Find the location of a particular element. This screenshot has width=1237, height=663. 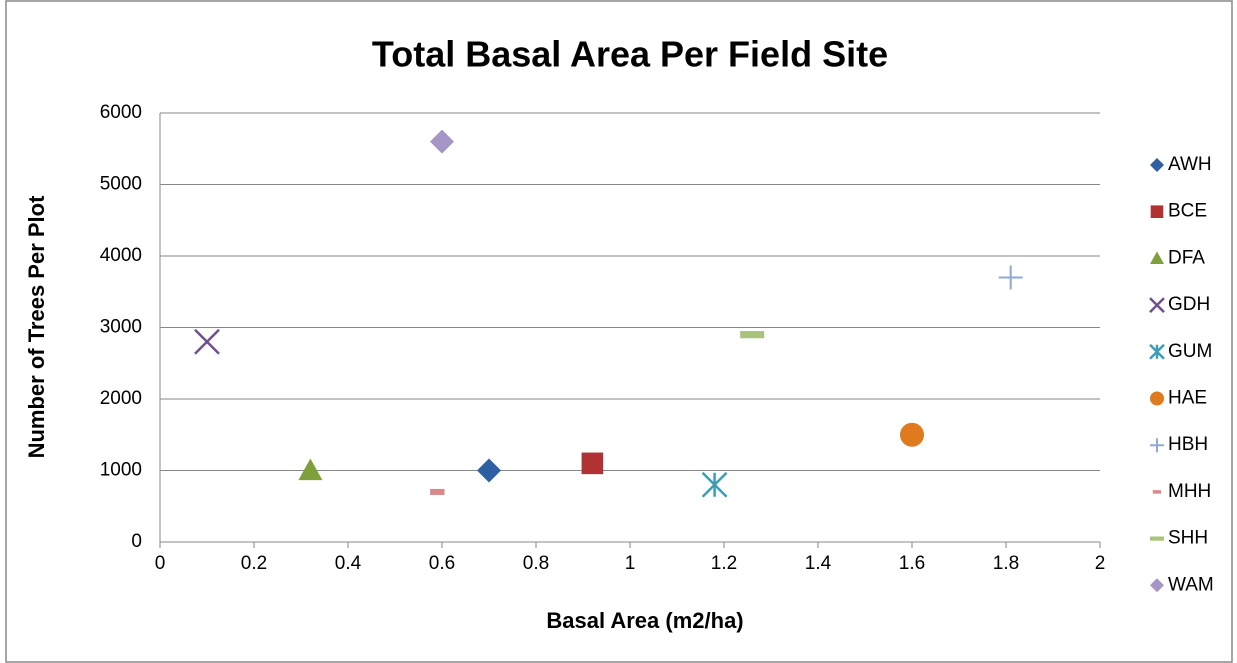

legend-label: DFA is located at coordinates (1186, 257).